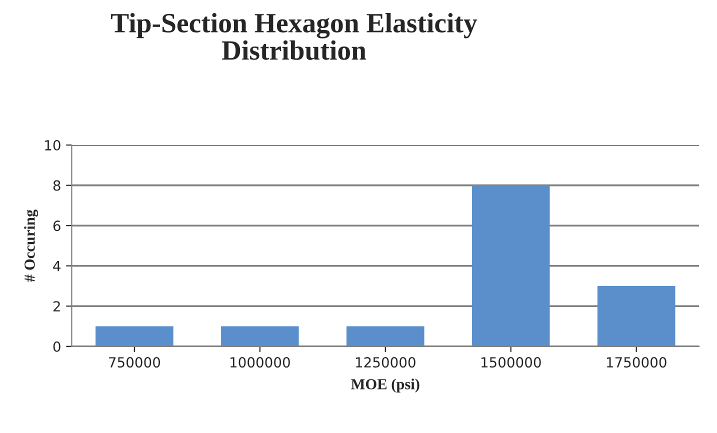 This screenshot has height=433, width=717. Describe the element at coordinates (386, 362) in the screenshot. I see `x-tick-label: 1250000` at that location.